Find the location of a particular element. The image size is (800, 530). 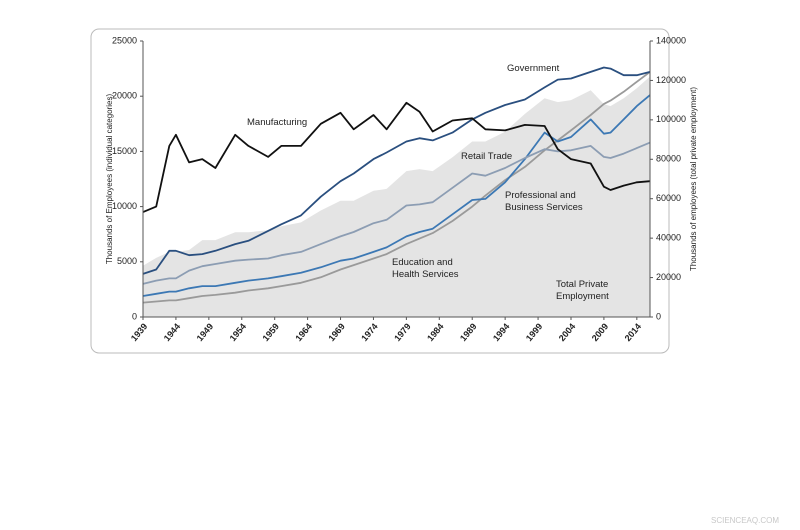

series-label: Government is located at coordinates (533, 68).